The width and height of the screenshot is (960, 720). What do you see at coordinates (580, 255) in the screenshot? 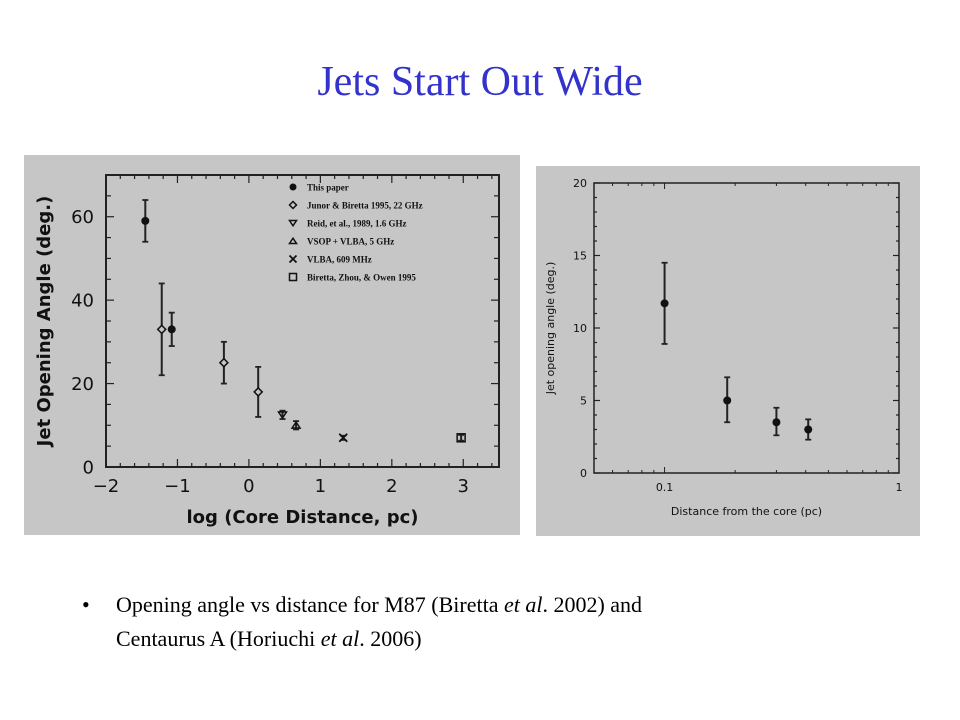
I see `y-tick-label: 15` at bounding box center [580, 255].